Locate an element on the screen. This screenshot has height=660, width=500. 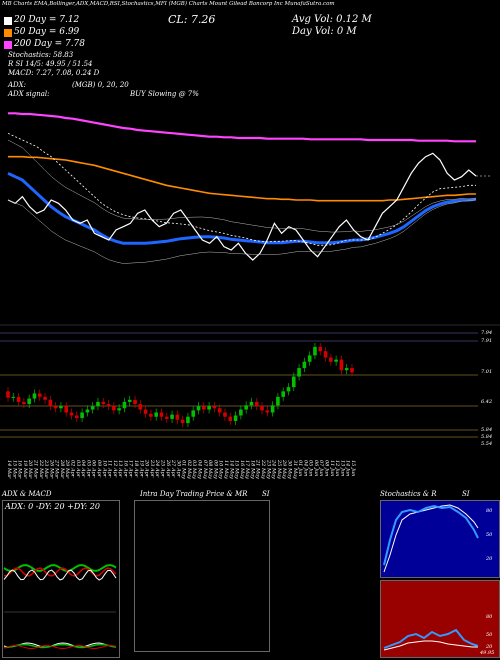
close-label: CL: 7.26 is located at coordinates (192, 19).